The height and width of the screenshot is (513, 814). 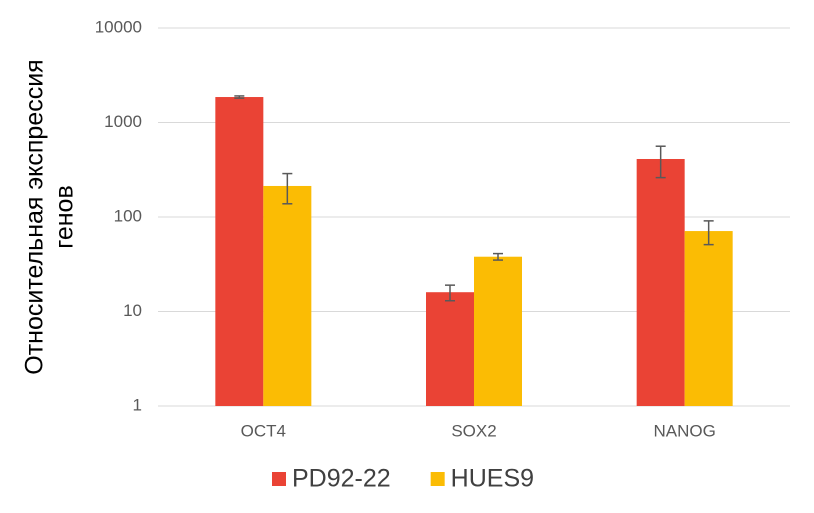 I want to click on y-tick-label: 10, so click(x=132, y=310).